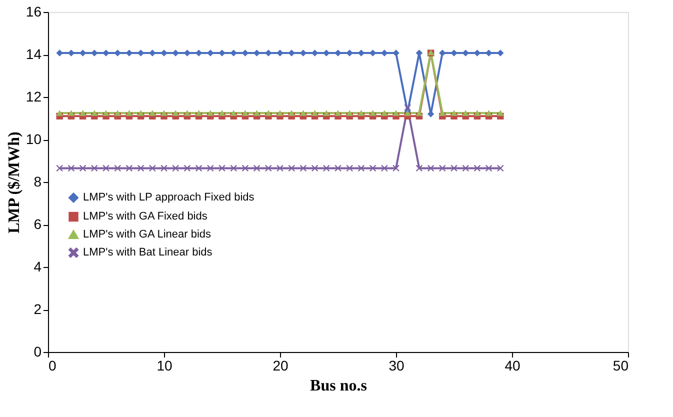 The image size is (673, 417). What do you see at coordinates (396, 366) in the screenshot?
I see `x-tick-label: 30` at bounding box center [396, 366].